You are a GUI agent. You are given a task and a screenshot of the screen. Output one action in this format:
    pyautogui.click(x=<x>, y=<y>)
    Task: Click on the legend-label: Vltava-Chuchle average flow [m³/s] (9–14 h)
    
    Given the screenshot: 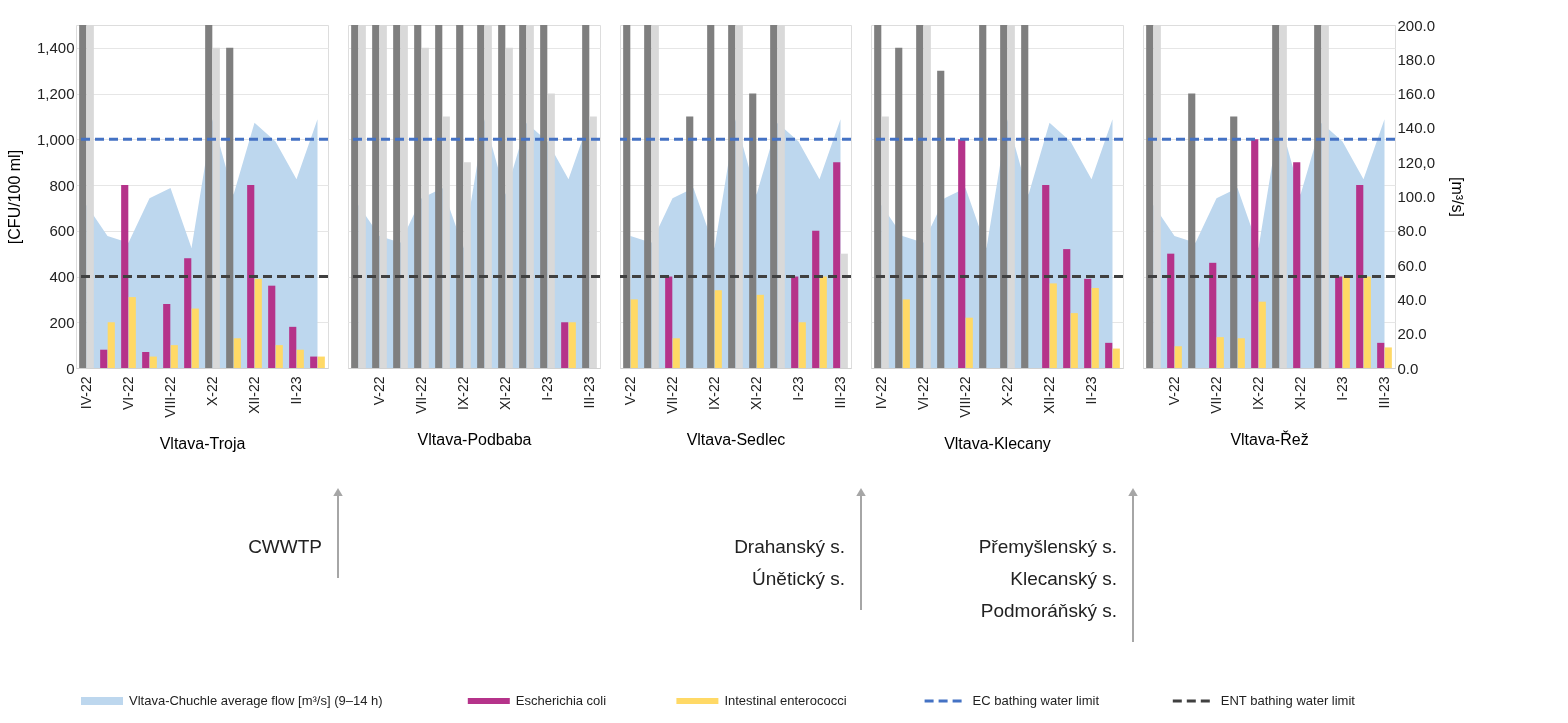 What is the action you would take?
    pyautogui.click(x=256, y=700)
    